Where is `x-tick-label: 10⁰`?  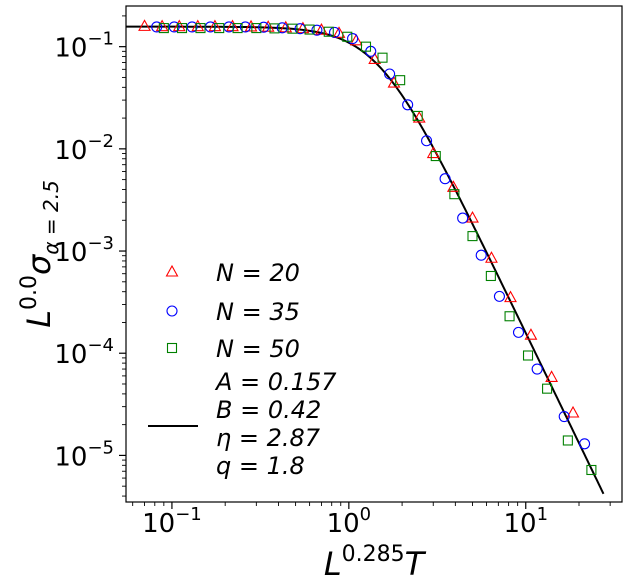 x-tick-label: 10⁰ is located at coordinates (349, 521).